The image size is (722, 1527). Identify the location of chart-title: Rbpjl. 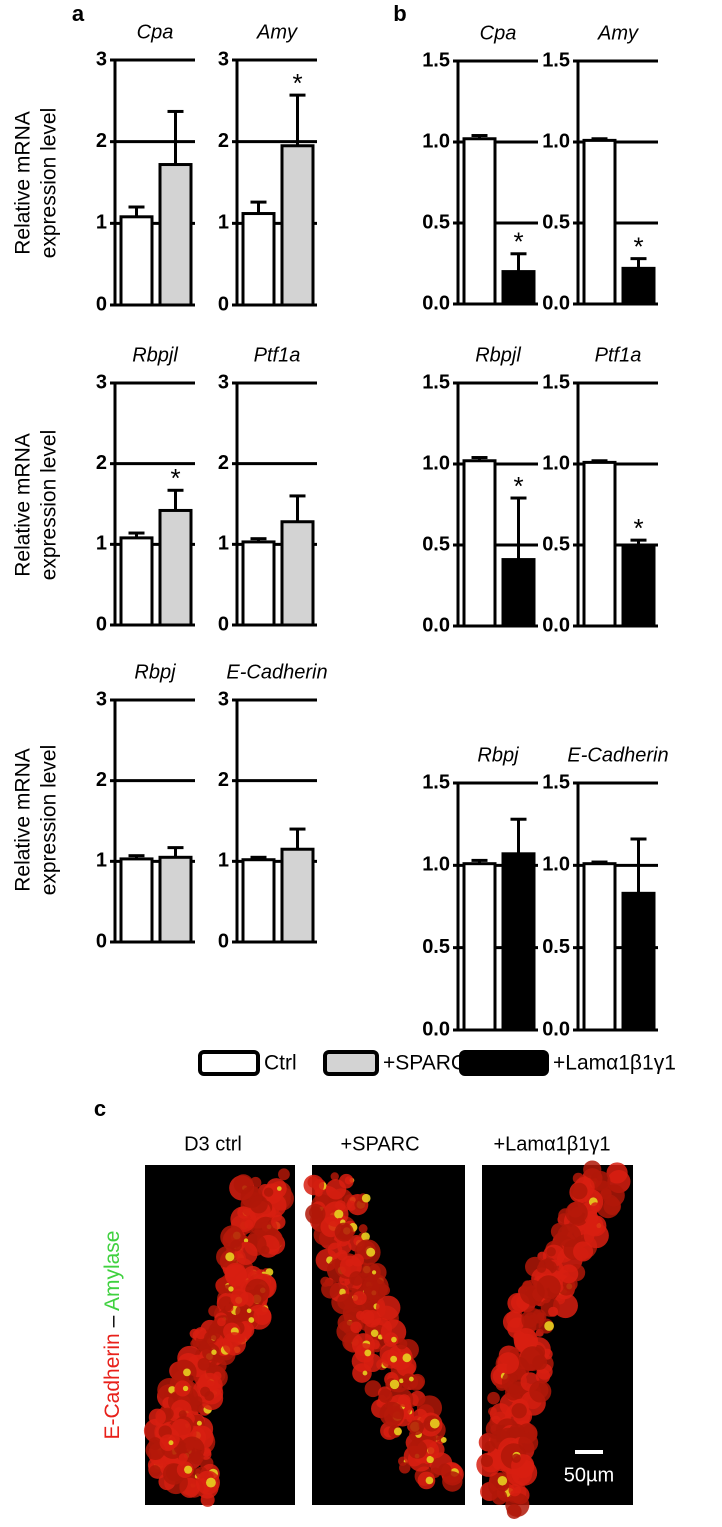
(498, 355).